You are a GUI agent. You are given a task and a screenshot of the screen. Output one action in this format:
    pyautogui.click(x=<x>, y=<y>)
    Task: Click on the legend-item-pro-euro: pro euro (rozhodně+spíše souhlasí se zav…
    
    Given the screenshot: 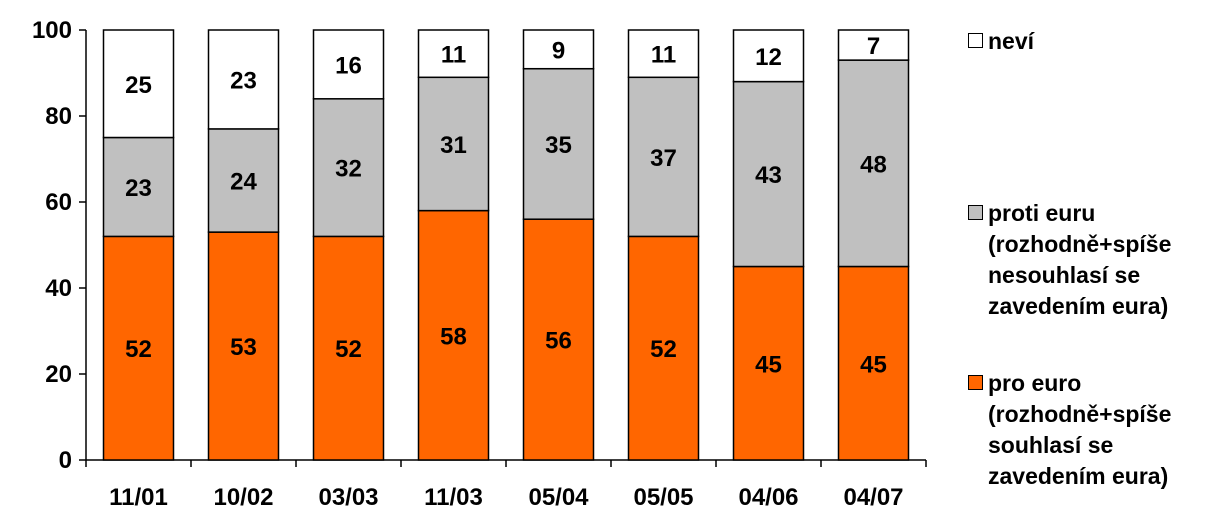 What is the action you would take?
    pyautogui.click(x=1069, y=430)
    